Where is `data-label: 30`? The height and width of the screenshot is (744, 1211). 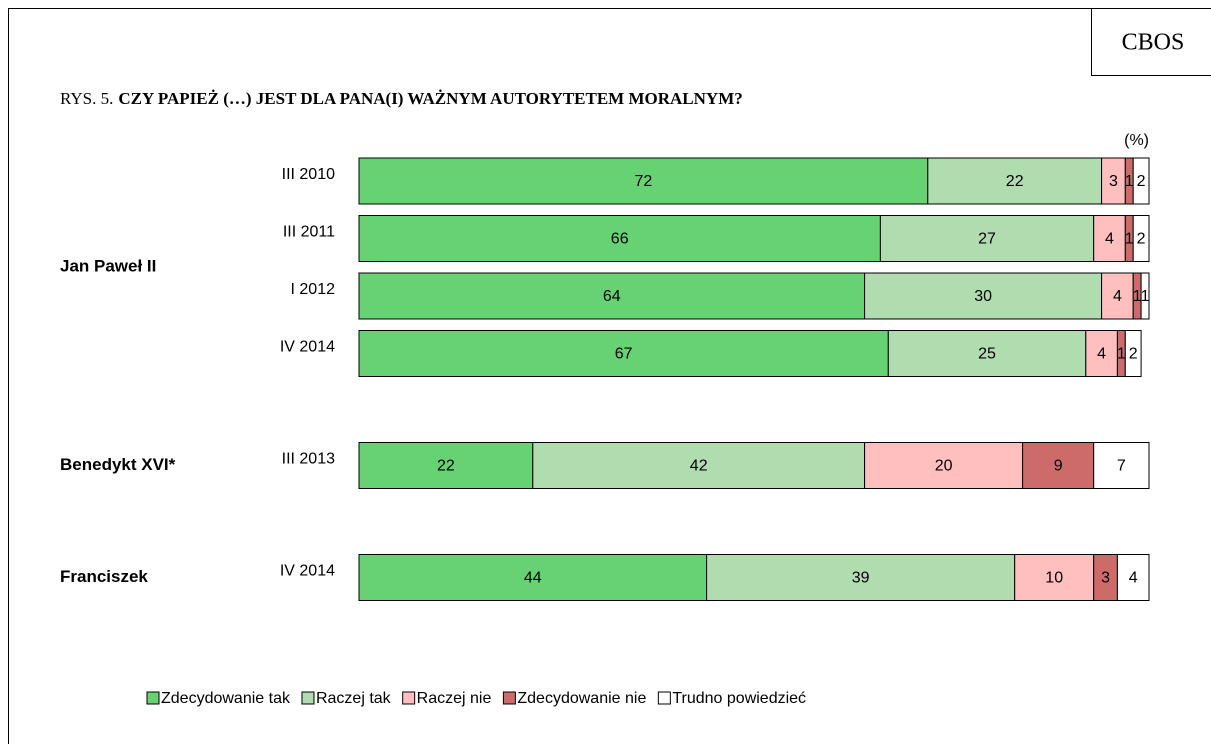
data-label: 30 is located at coordinates (983, 296).